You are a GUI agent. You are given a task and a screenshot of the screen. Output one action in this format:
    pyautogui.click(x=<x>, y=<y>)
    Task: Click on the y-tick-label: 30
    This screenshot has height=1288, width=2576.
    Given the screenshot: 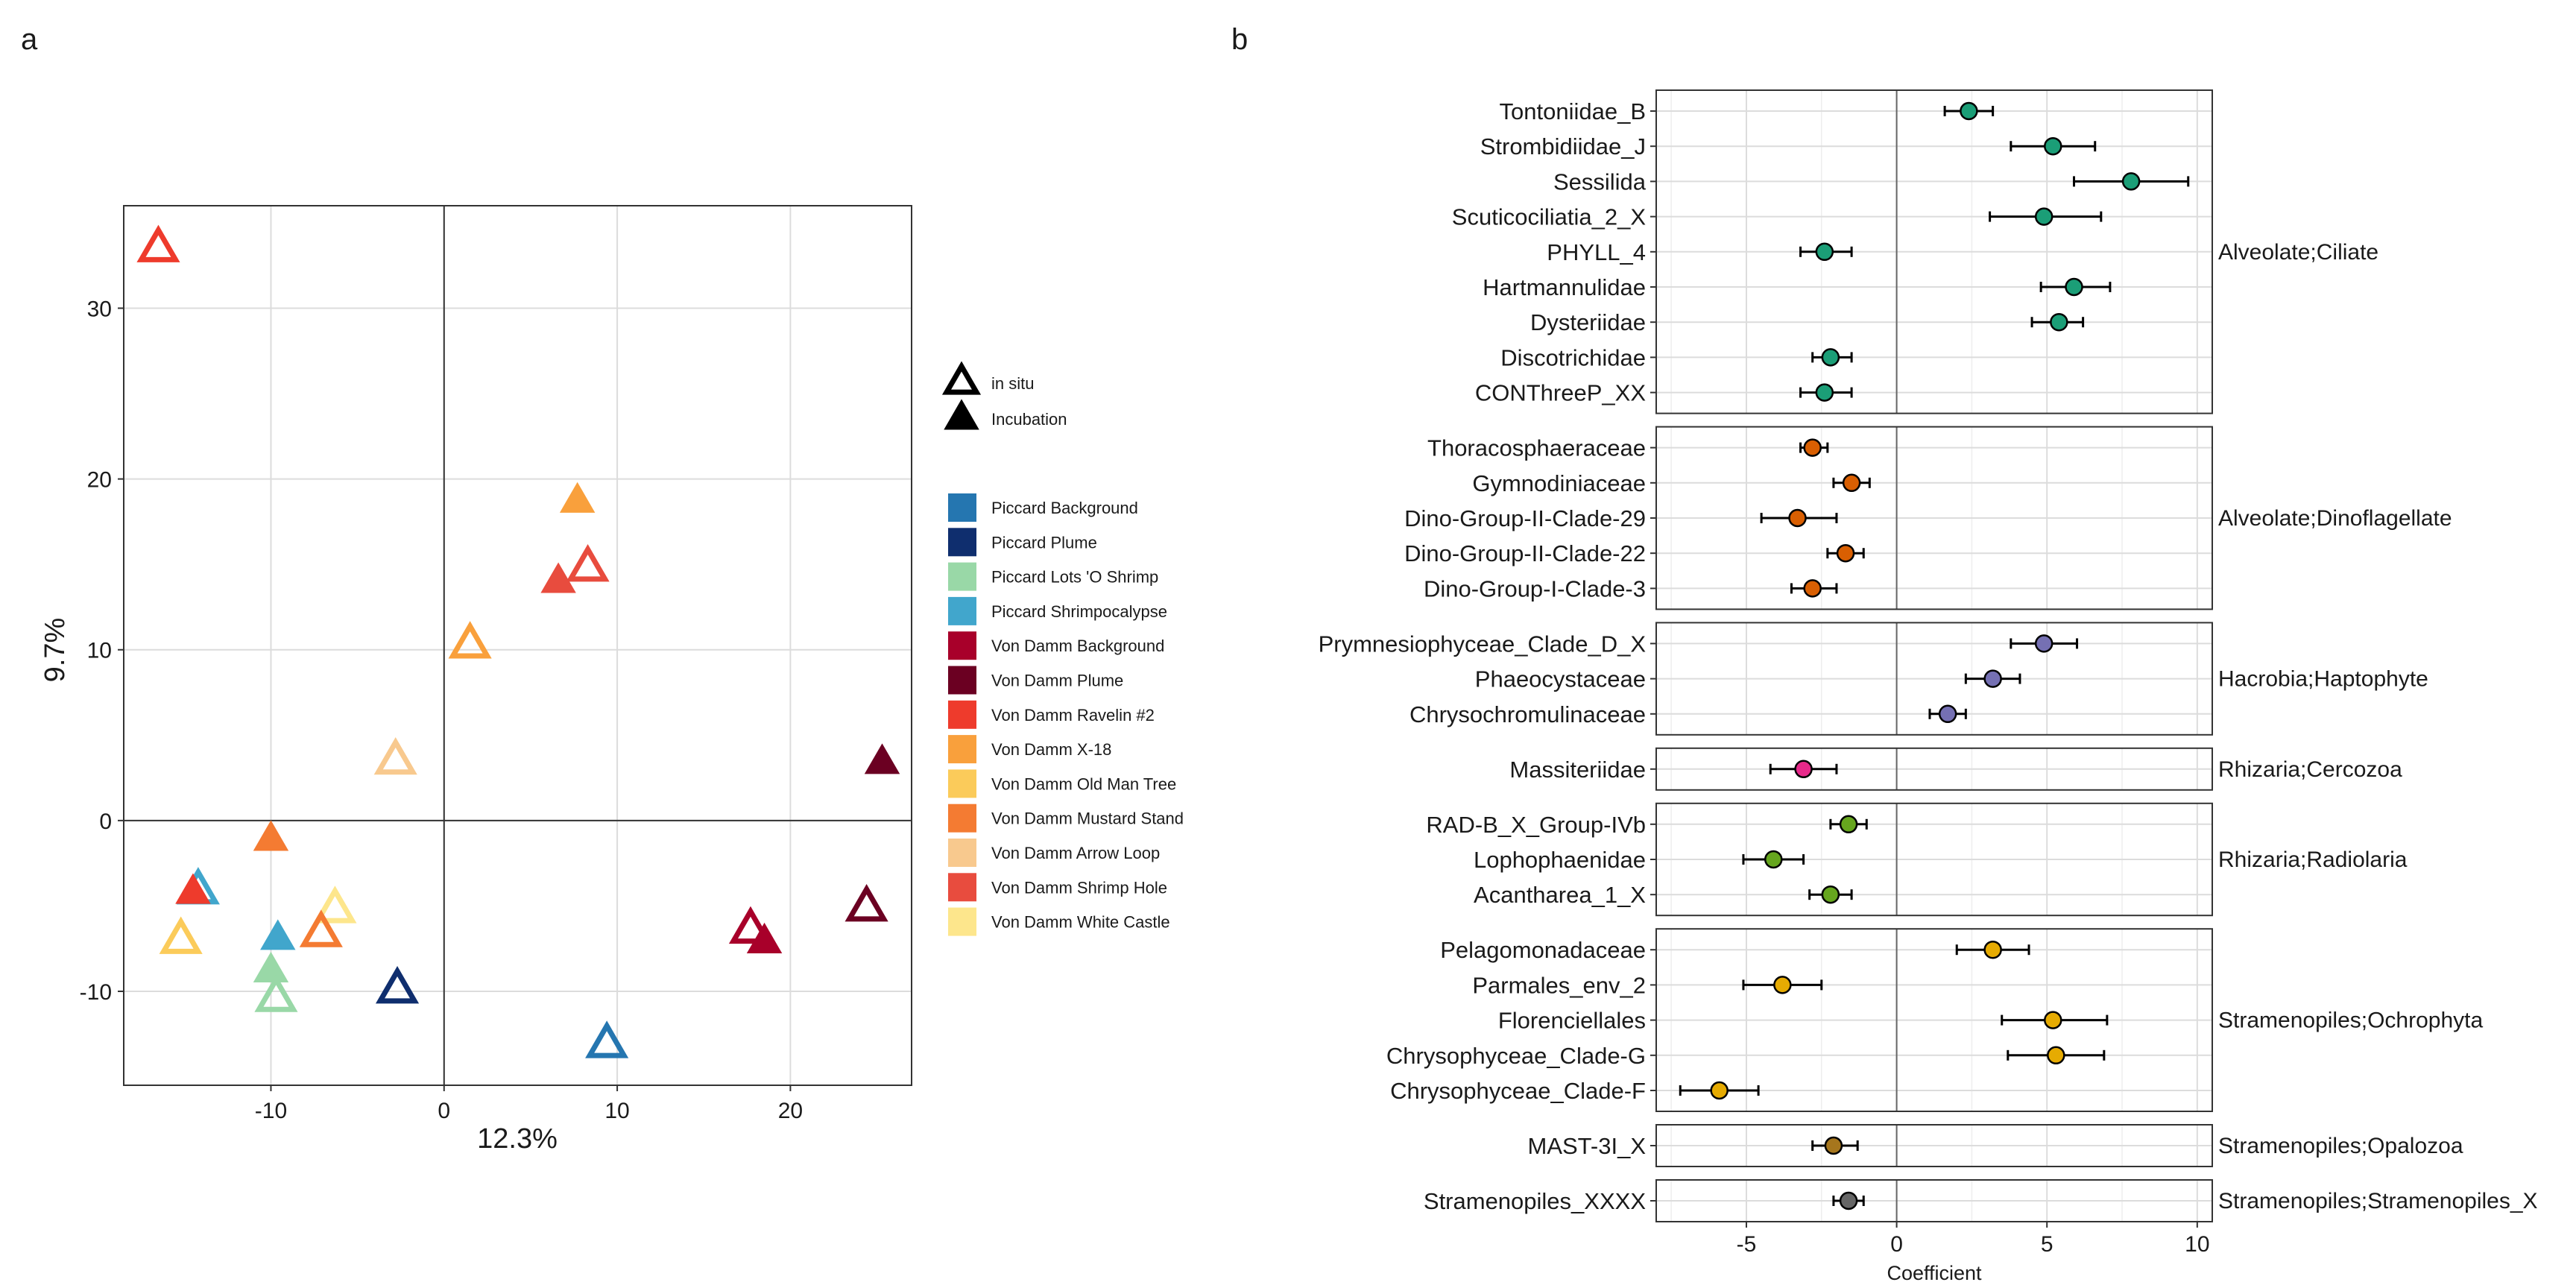 What is the action you would take?
    pyautogui.click(x=99, y=309)
    